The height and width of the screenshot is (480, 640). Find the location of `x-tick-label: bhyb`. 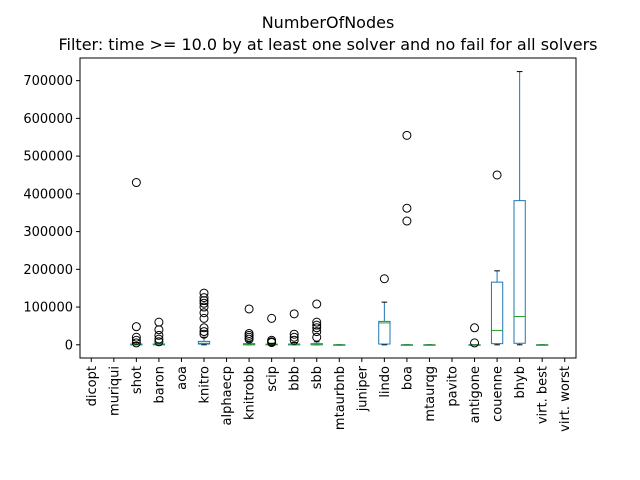

x-tick-label: bhyb is located at coordinates (520, 382).